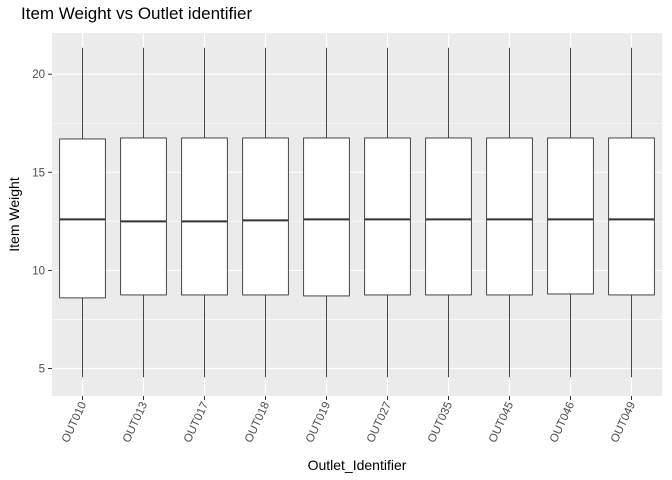 Image resolution: width=672 pixels, height=480 pixels. I want to click on box-out019, so click(326, 212).